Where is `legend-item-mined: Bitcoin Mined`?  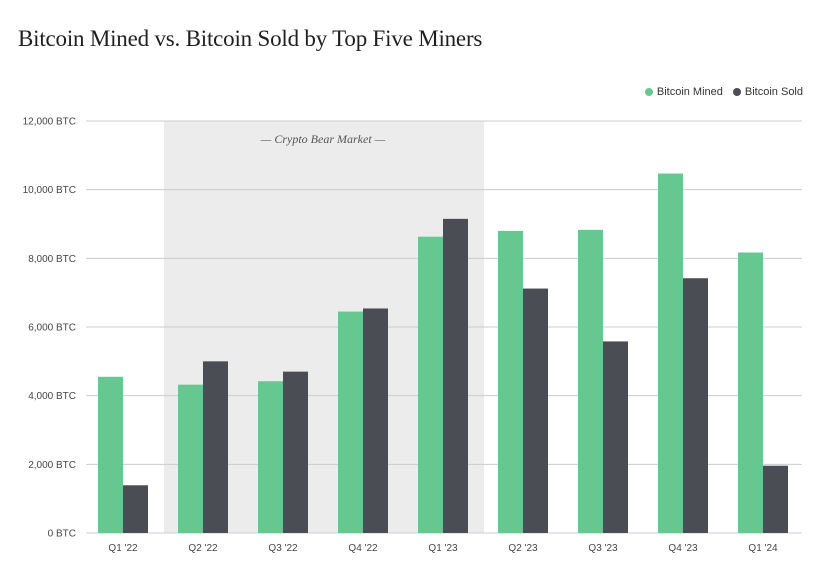 legend-item-mined: Bitcoin Mined is located at coordinates (683, 92).